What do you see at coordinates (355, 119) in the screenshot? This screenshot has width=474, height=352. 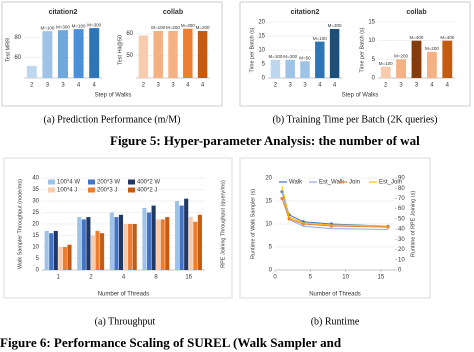 I see `caption: (b) Training Time per Batch (2K queries)` at bounding box center [355, 119].